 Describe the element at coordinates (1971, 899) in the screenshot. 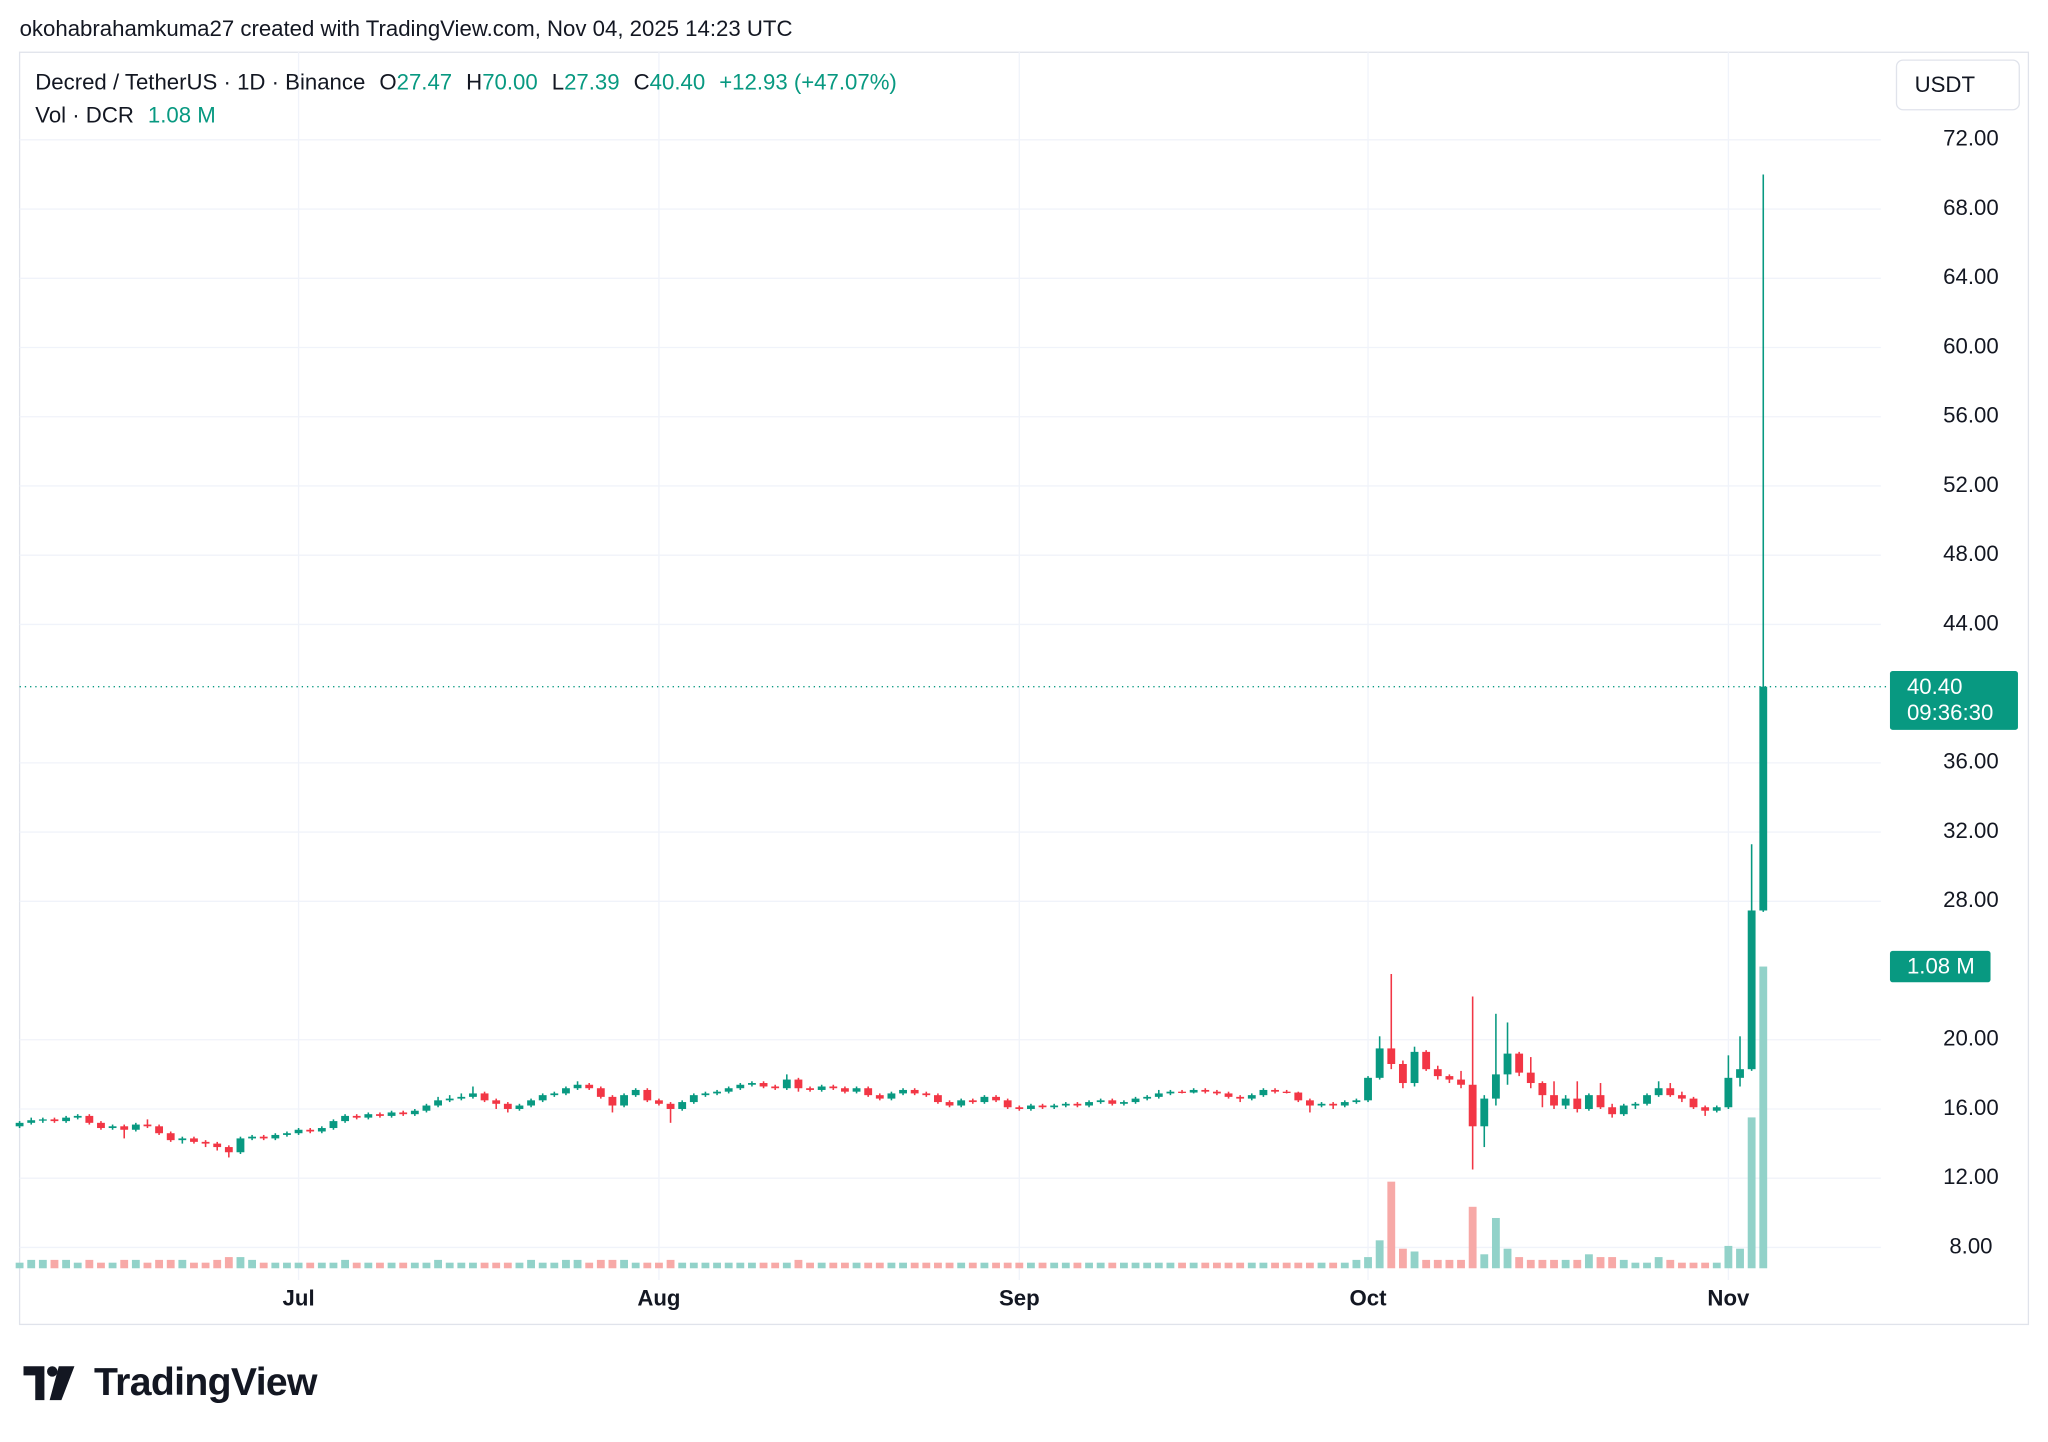

I see `y-tick-label: 28.00` at that location.